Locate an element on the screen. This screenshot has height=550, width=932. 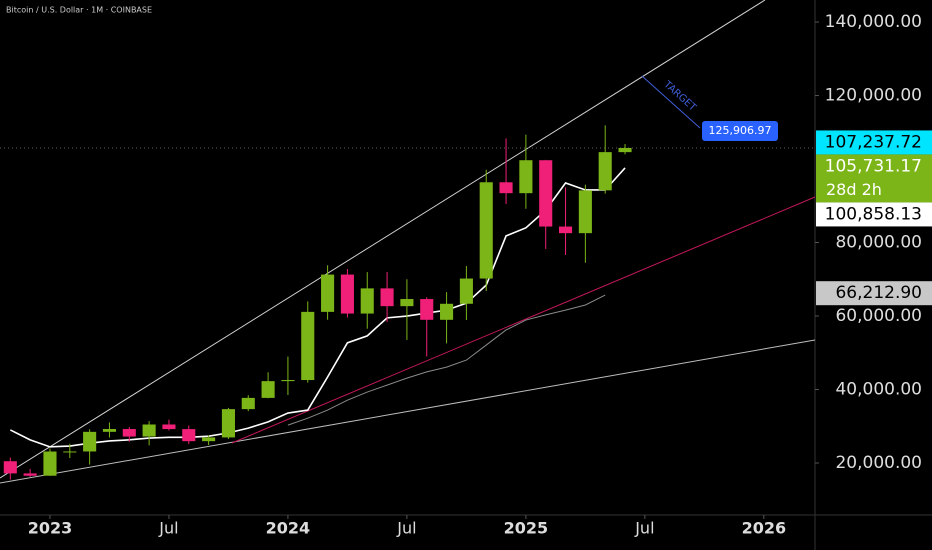
y-tick-label: 120,000.00 is located at coordinates (873, 96).